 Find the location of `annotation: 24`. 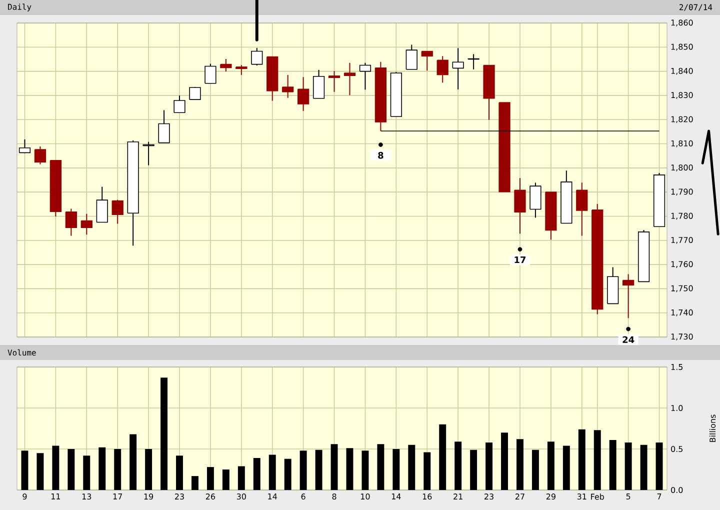

annotation: 24 is located at coordinates (628, 339).